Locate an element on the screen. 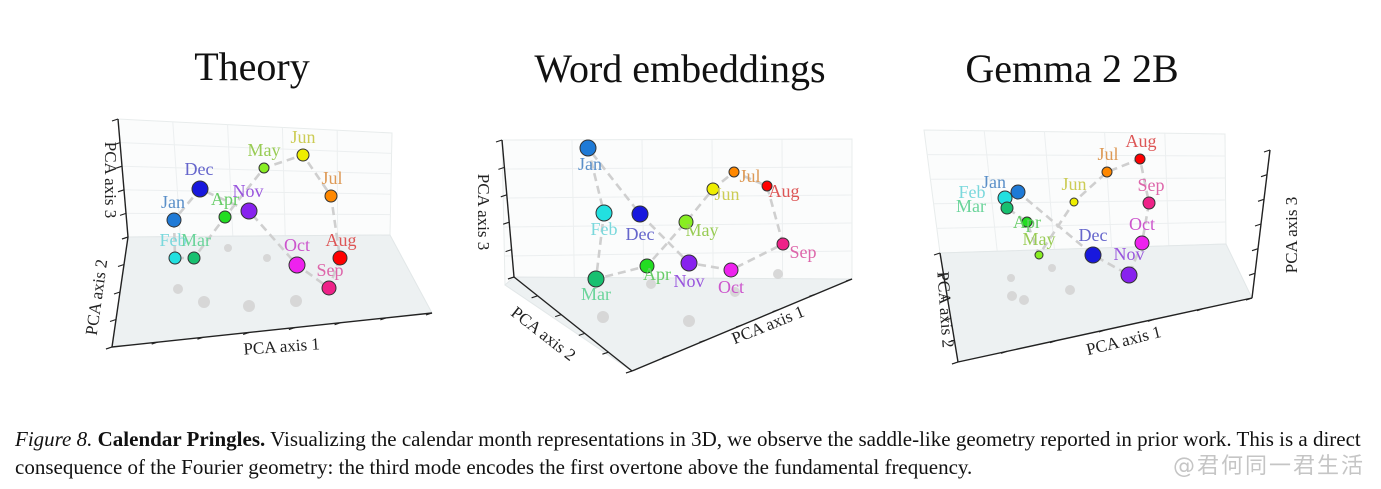 This screenshot has width=1381, height=489. point-jan is located at coordinates (174, 220).